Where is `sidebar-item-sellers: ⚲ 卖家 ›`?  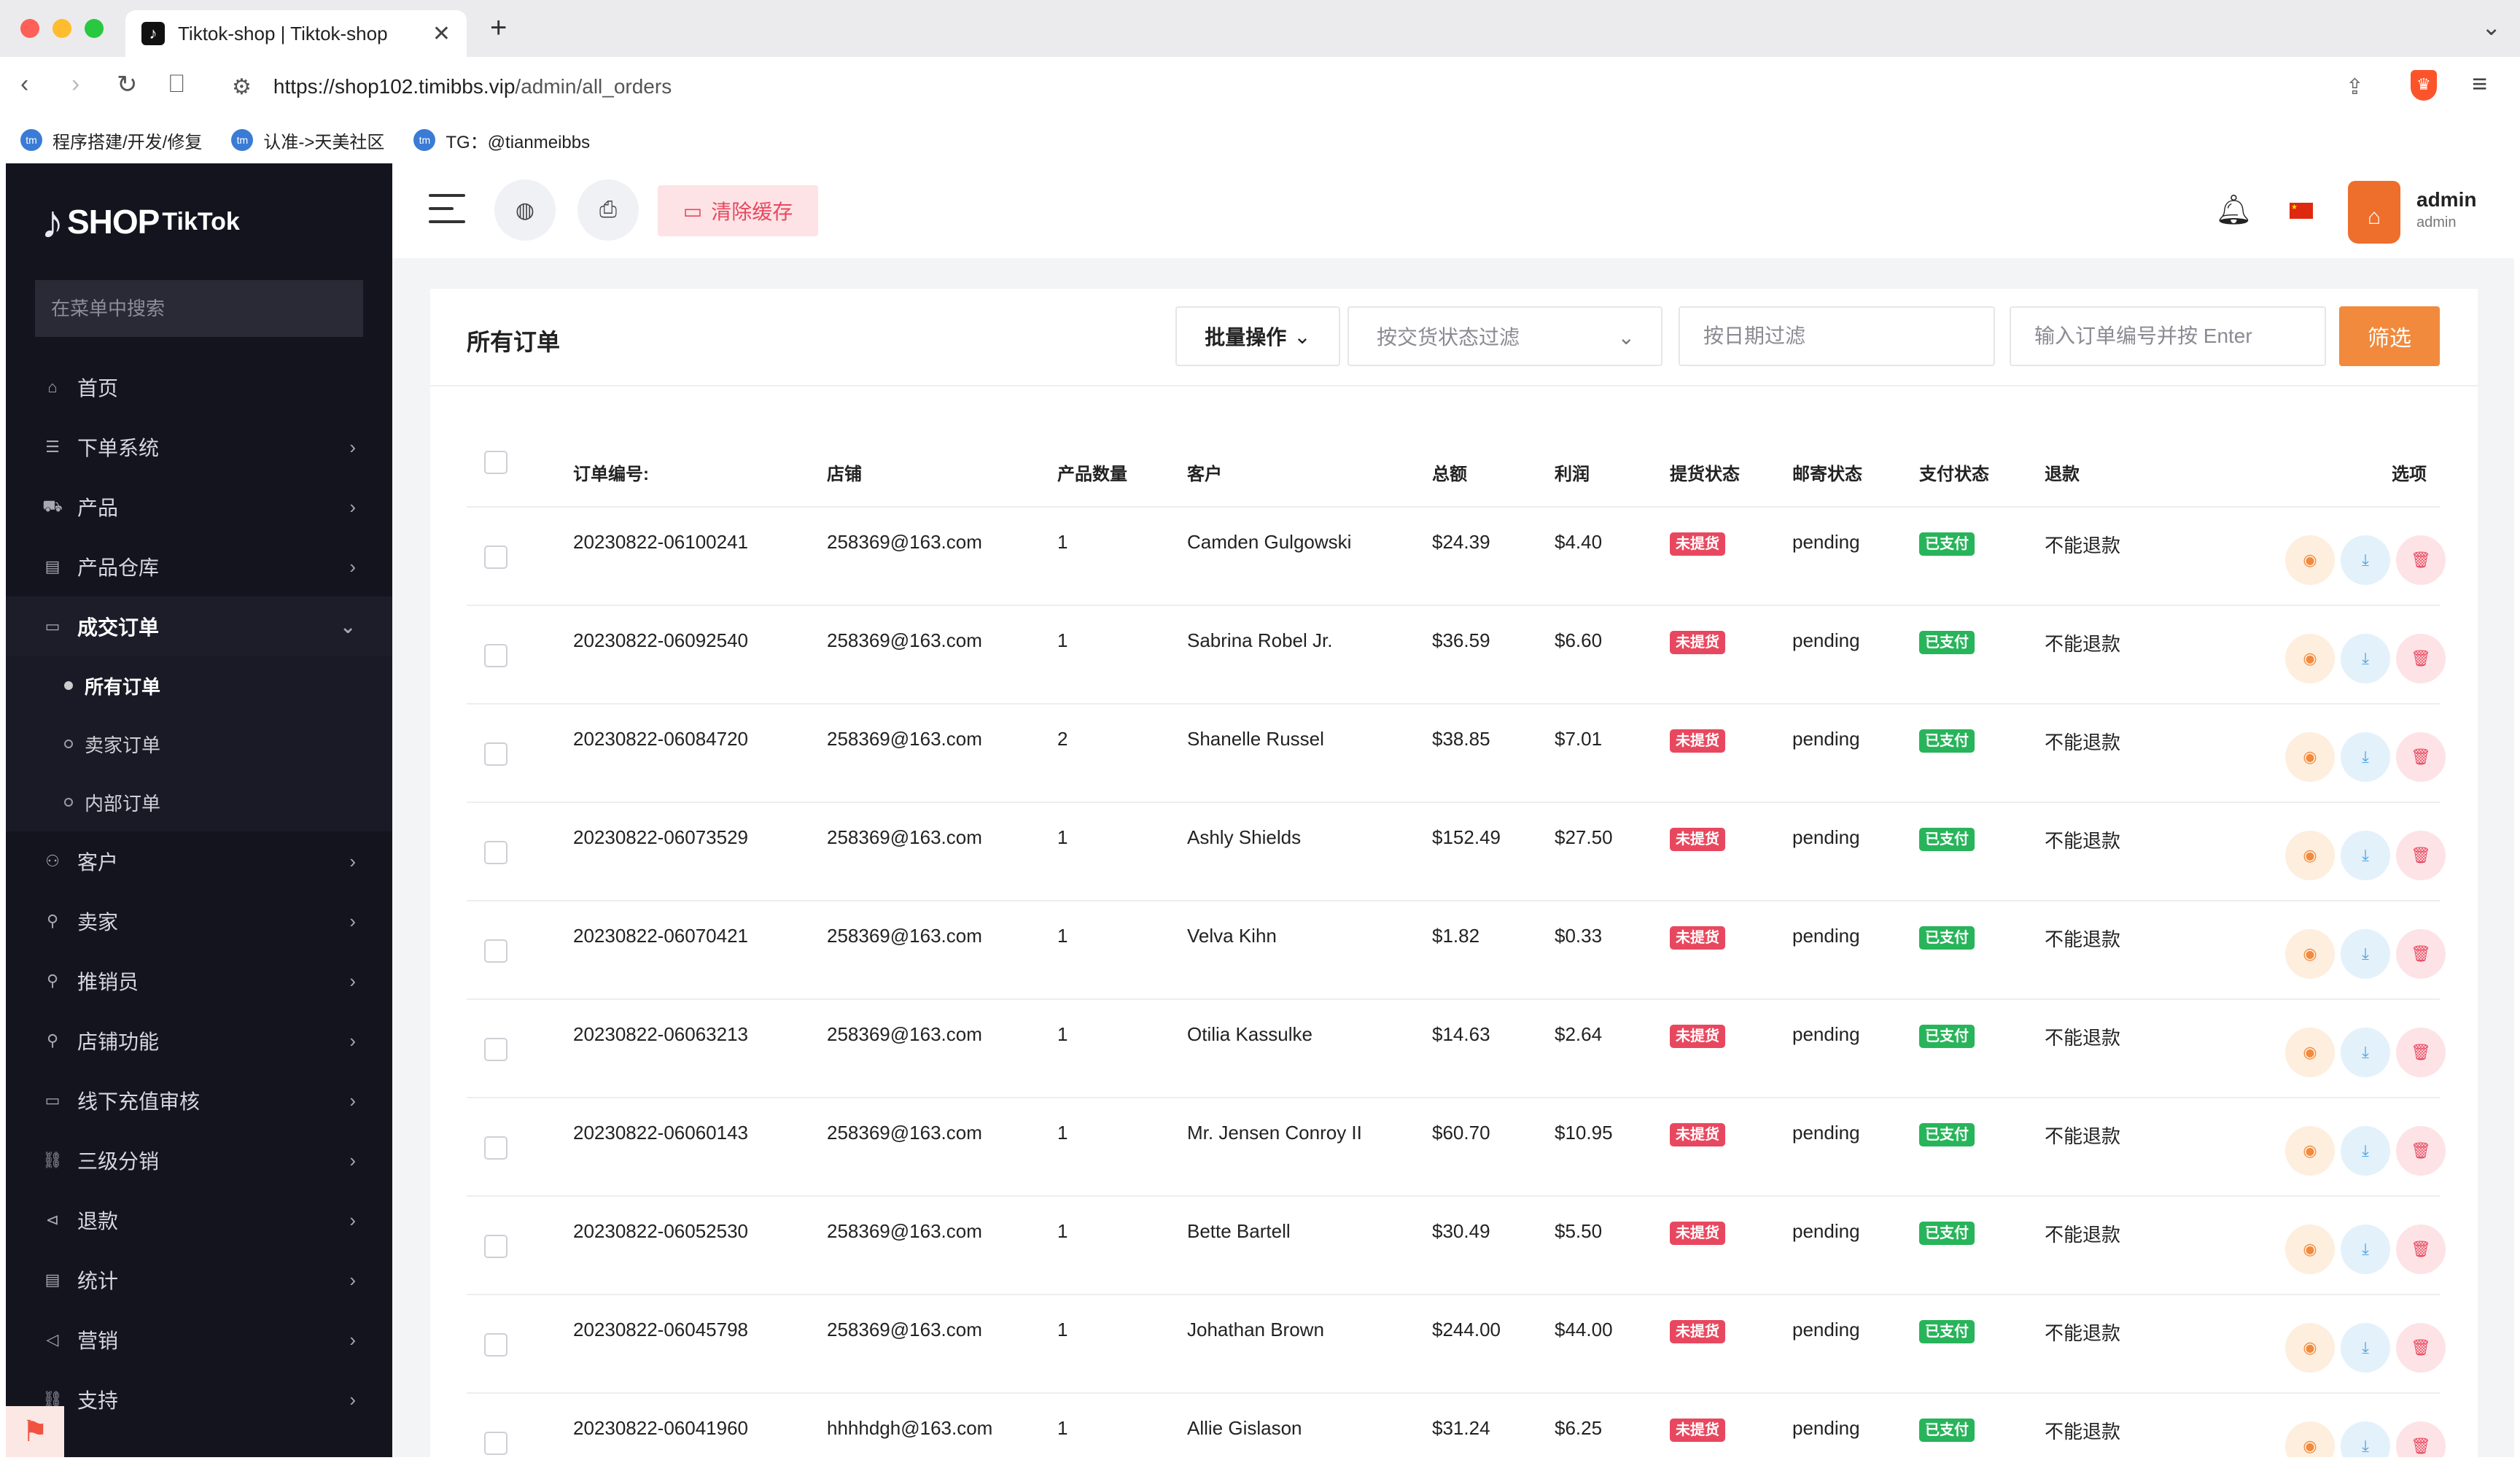 sidebar-item-sellers: ⚲ 卖家 › is located at coordinates (199, 921).